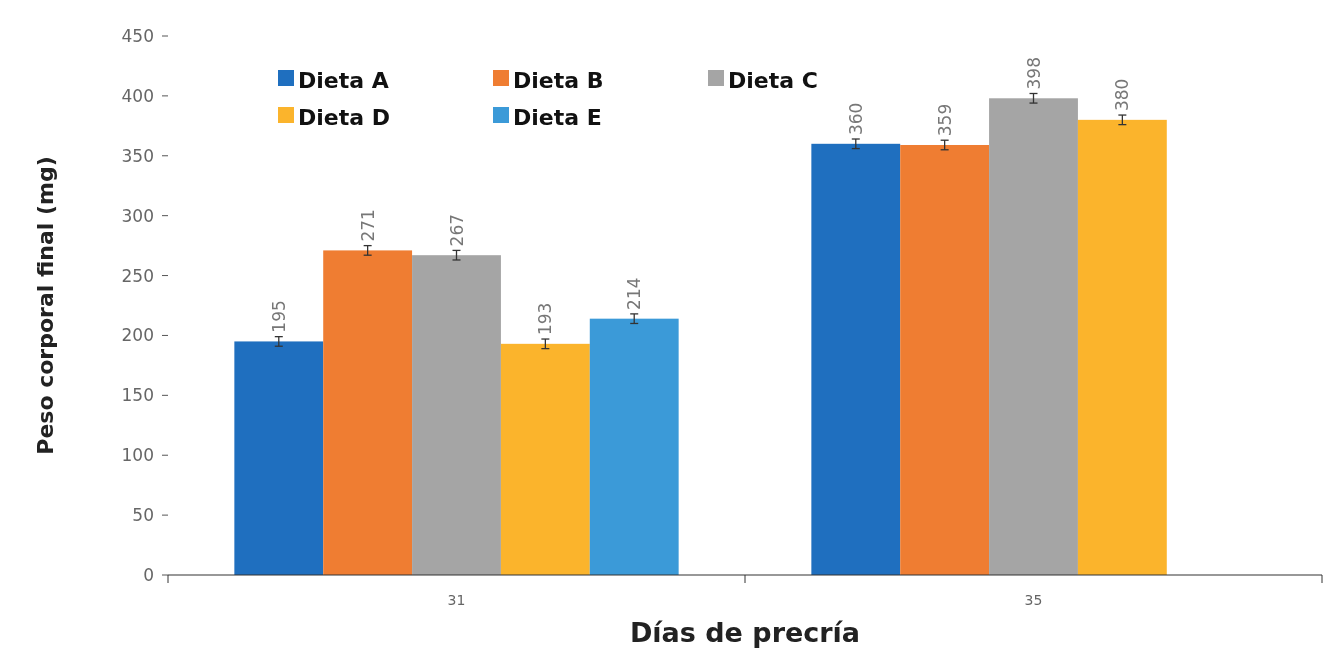  I want to click on data-label: 380, so click(1122, 95).